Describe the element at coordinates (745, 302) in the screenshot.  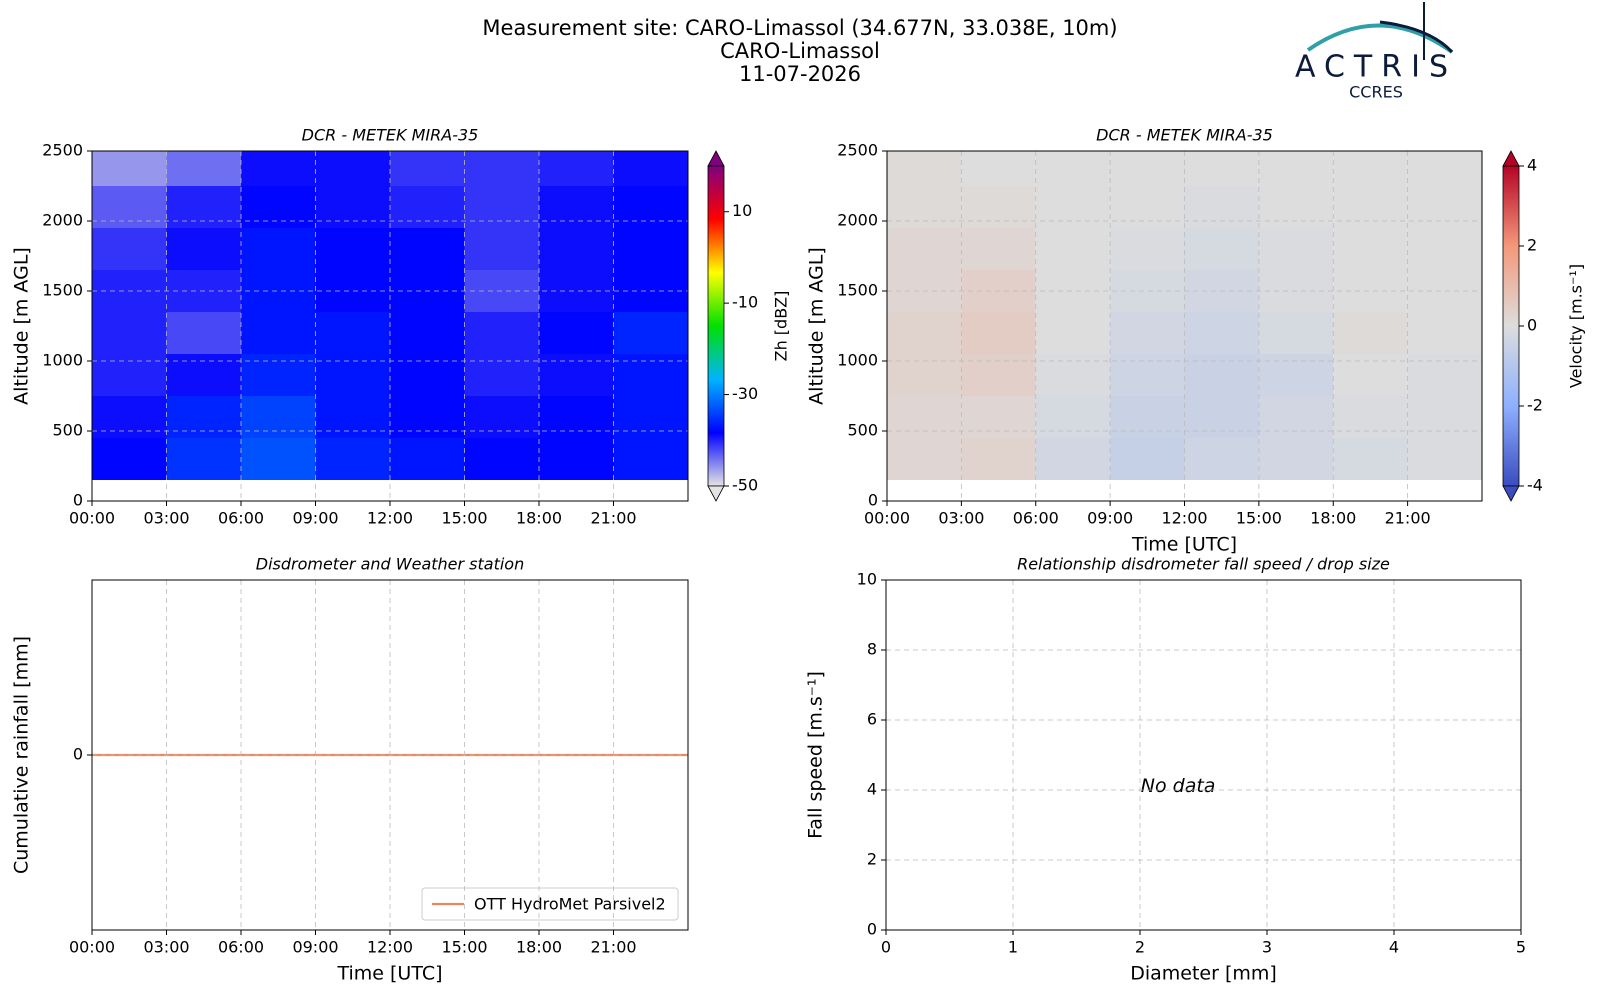
I see `colorbar-tick-label: -10` at that location.